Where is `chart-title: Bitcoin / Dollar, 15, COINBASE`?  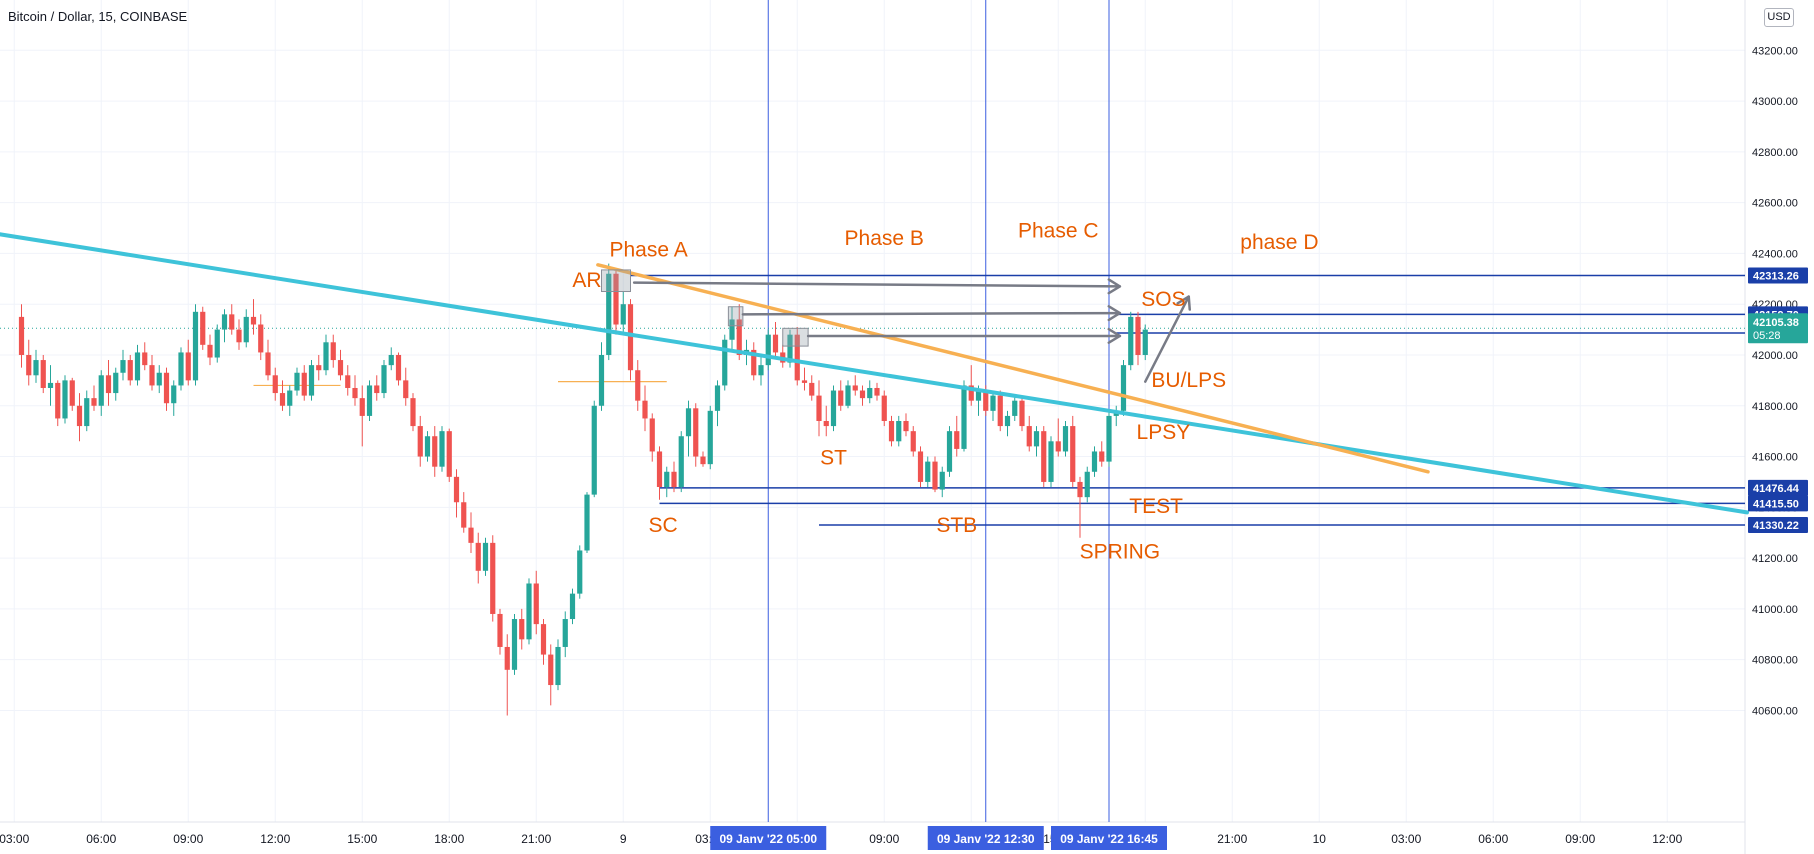 chart-title: Bitcoin / Dollar, 15, COINBASE is located at coordinates (98, 16).